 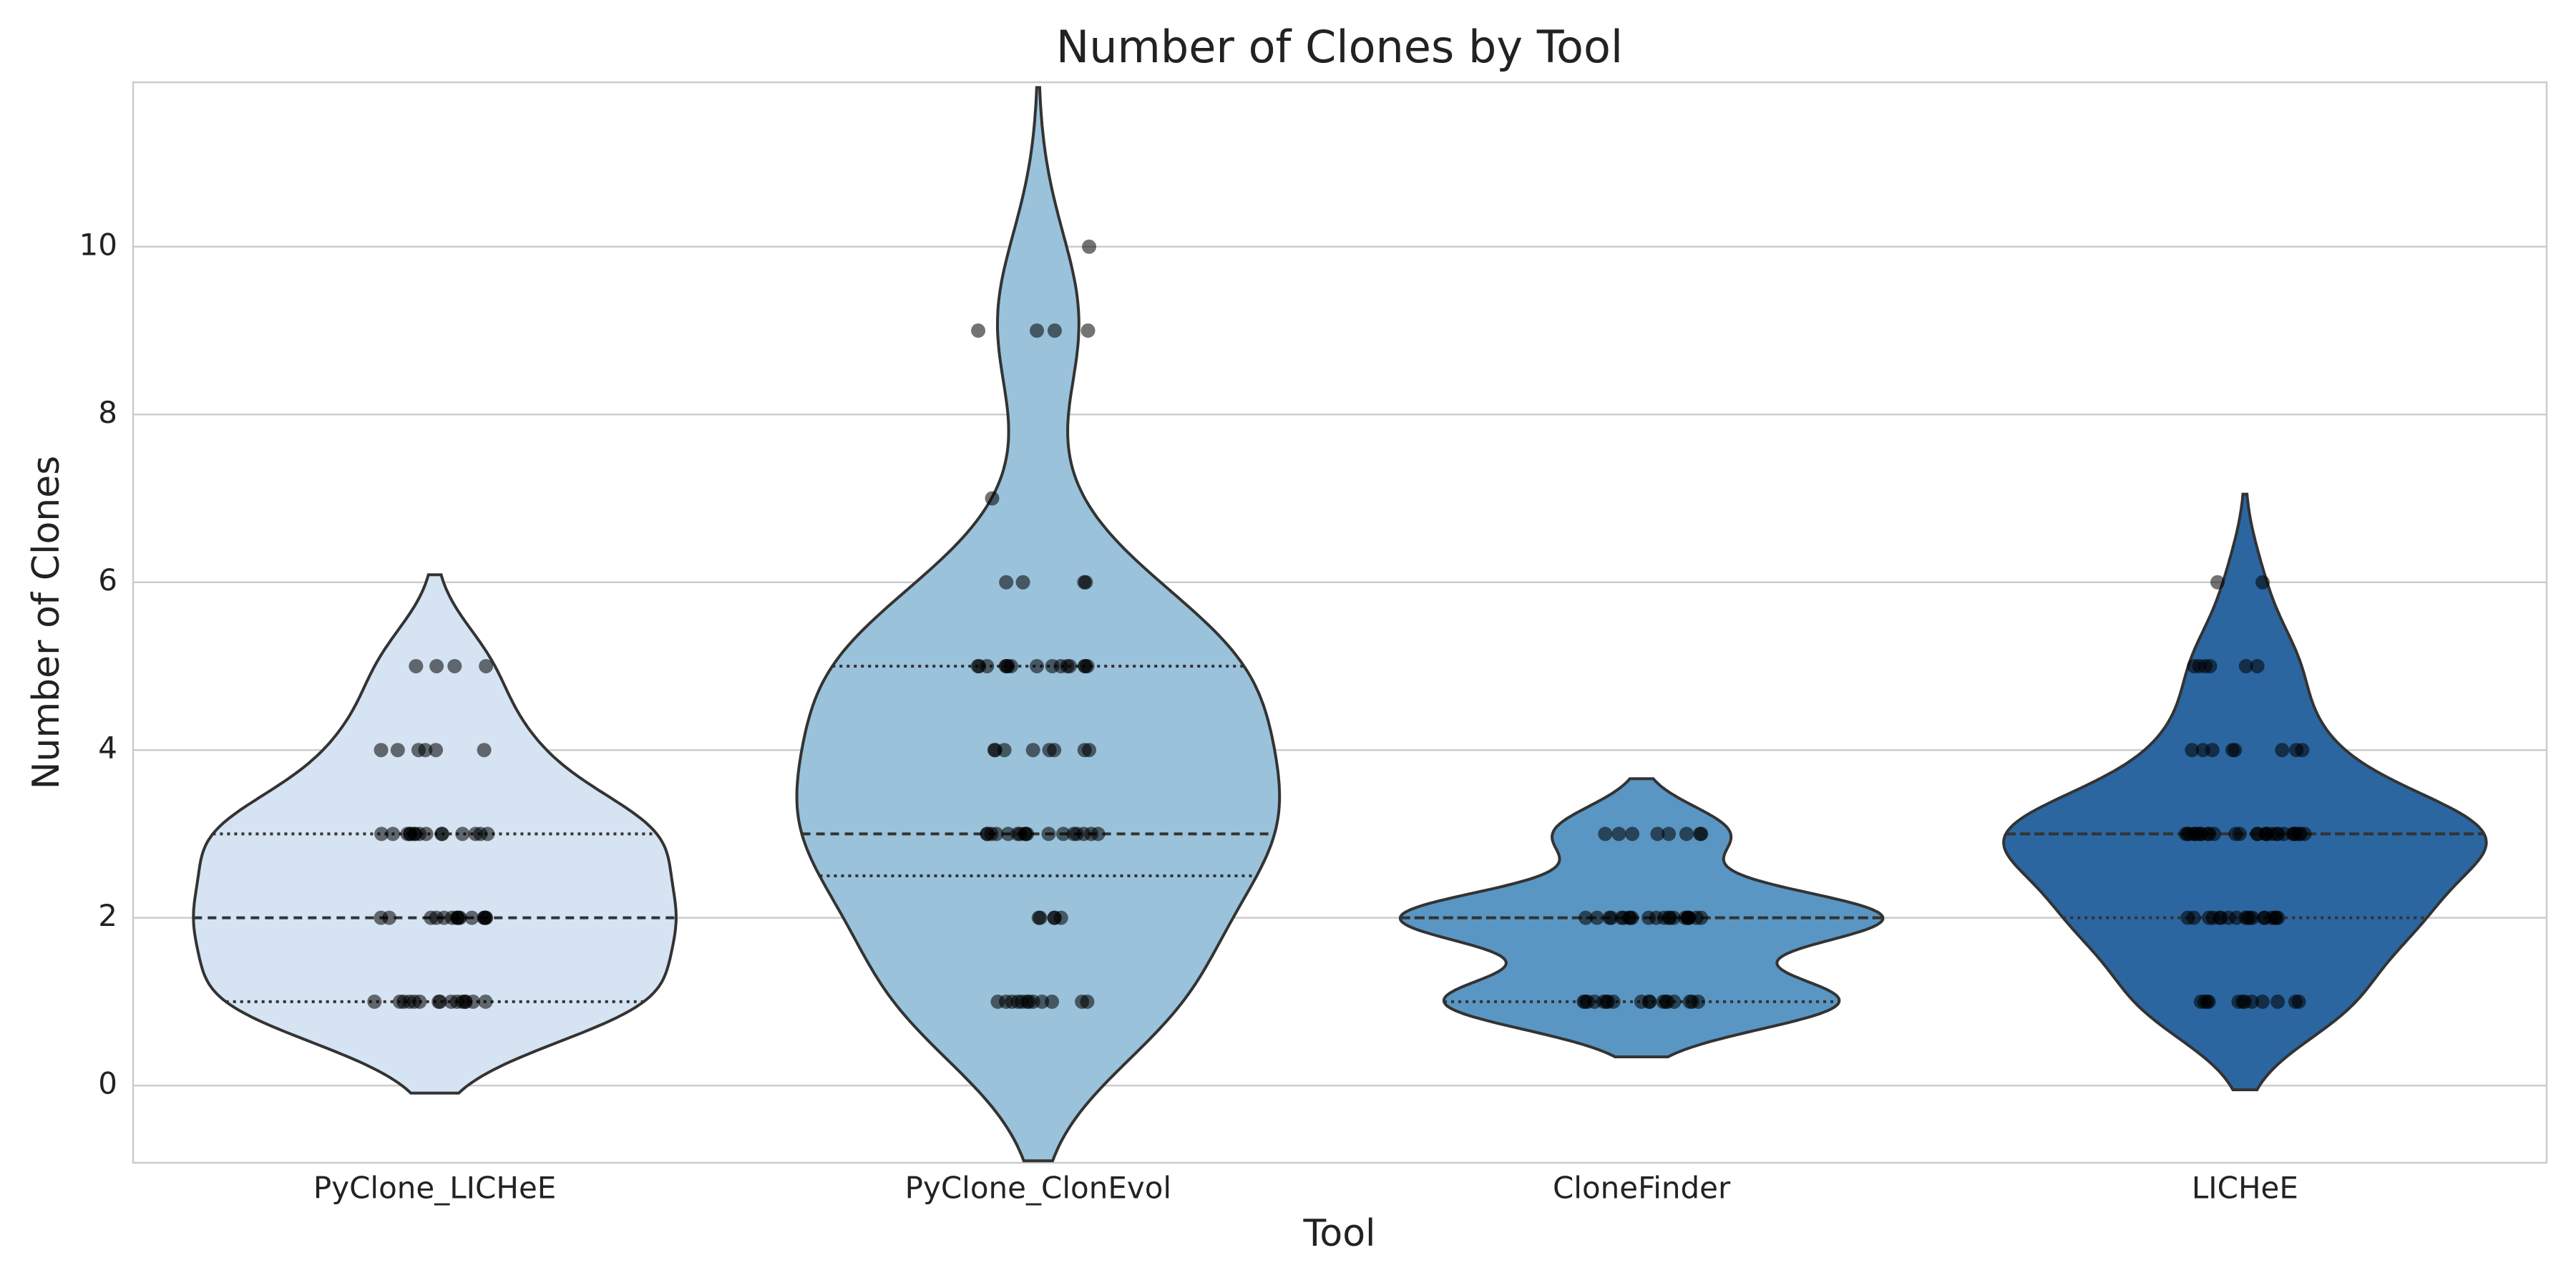 What do you see at coordinates (107, 748) in the screenshot?
I see `y-tick-label: 4` at bounding box center [107, 748].